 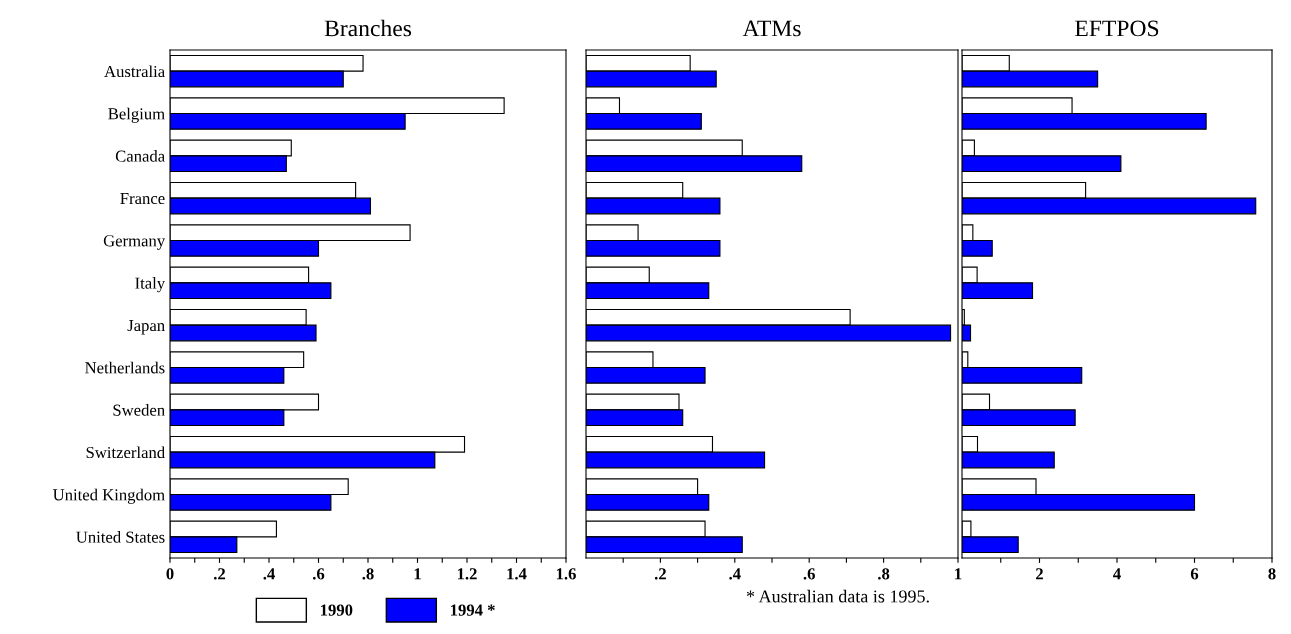 What do you see at coordinates (134, 71) in the screenshot?
I see `y-tick-label: Australia` at bounding box center [134, 71].